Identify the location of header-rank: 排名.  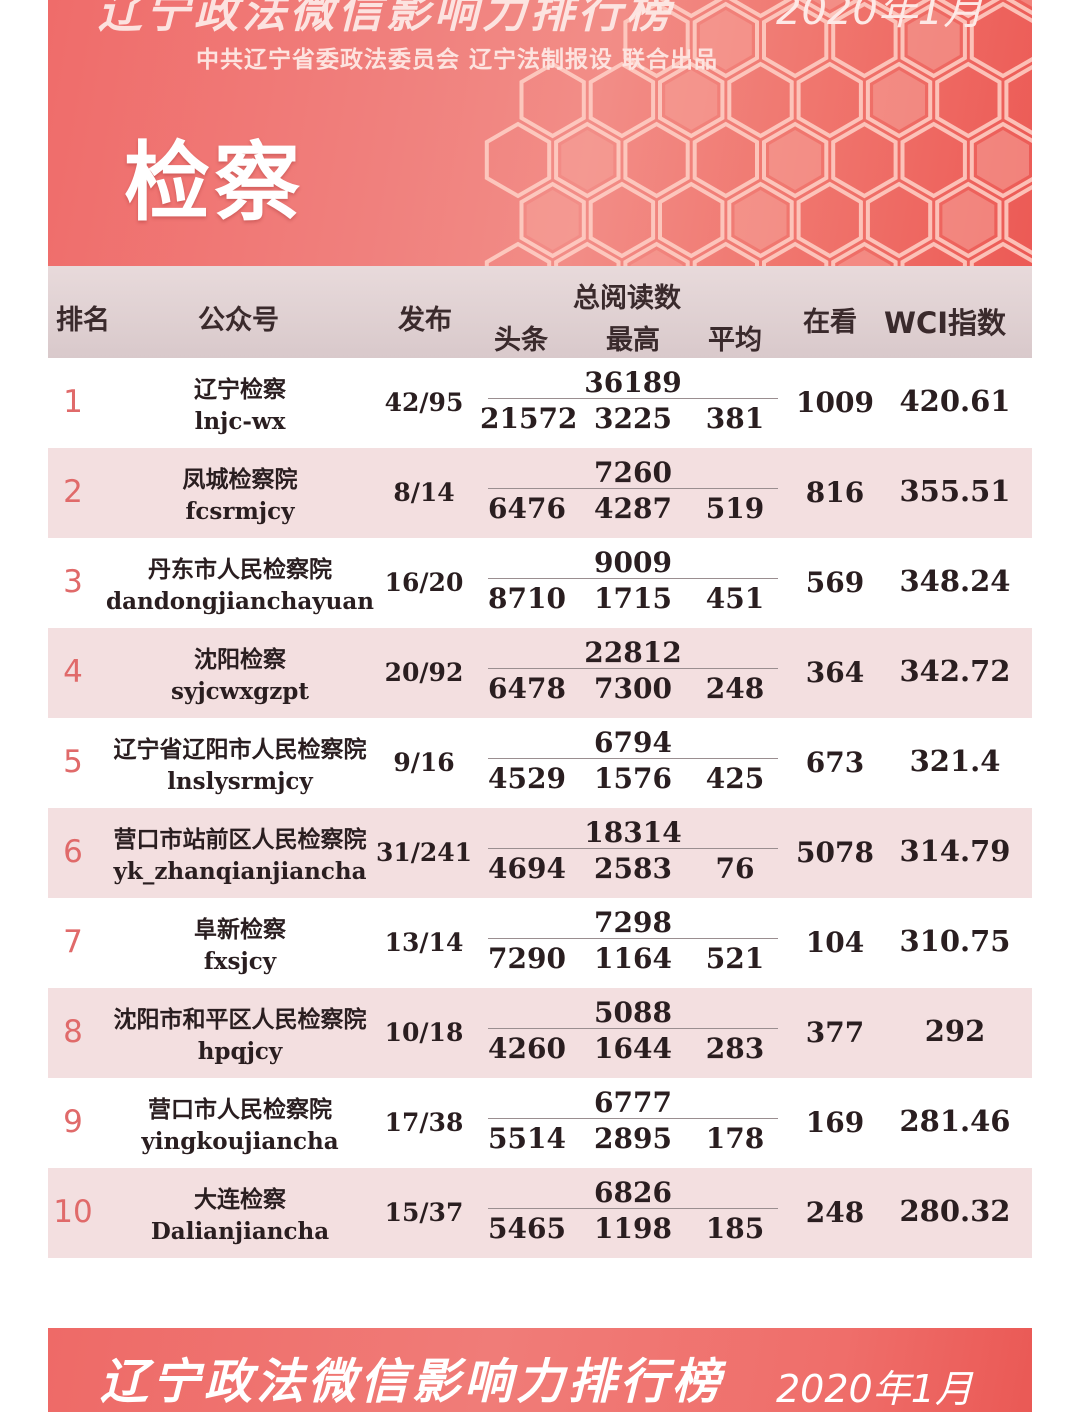
(83, 320).